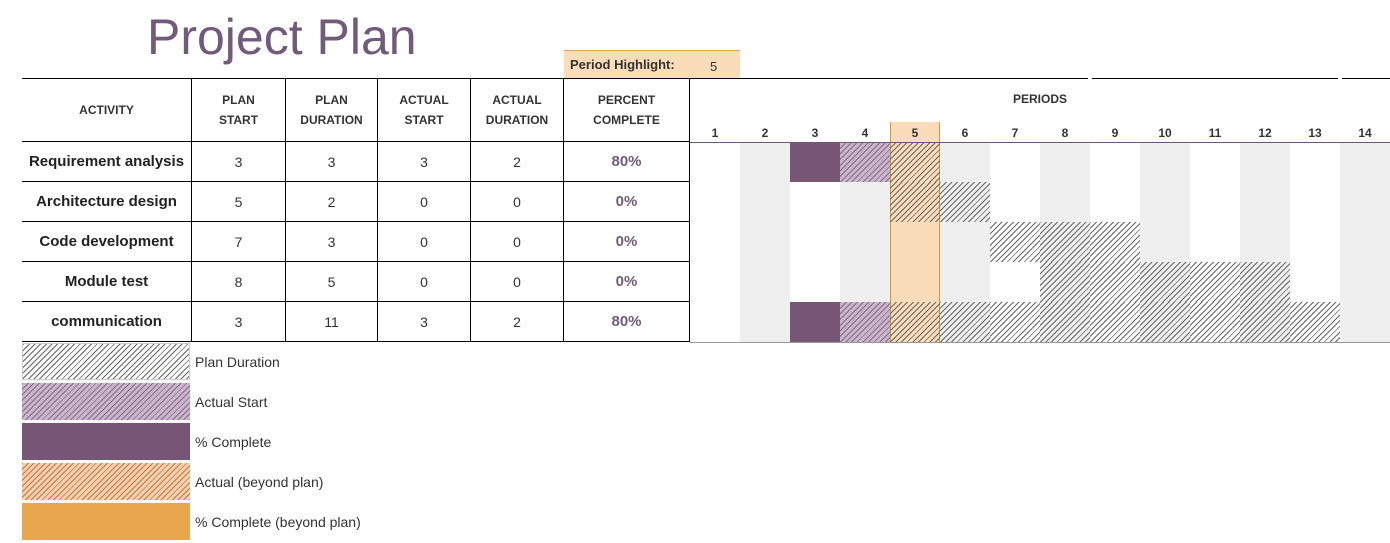  Describe the element at coordinates (815, 162) in the screenshot. I see `percent-complete-bar` at that location.